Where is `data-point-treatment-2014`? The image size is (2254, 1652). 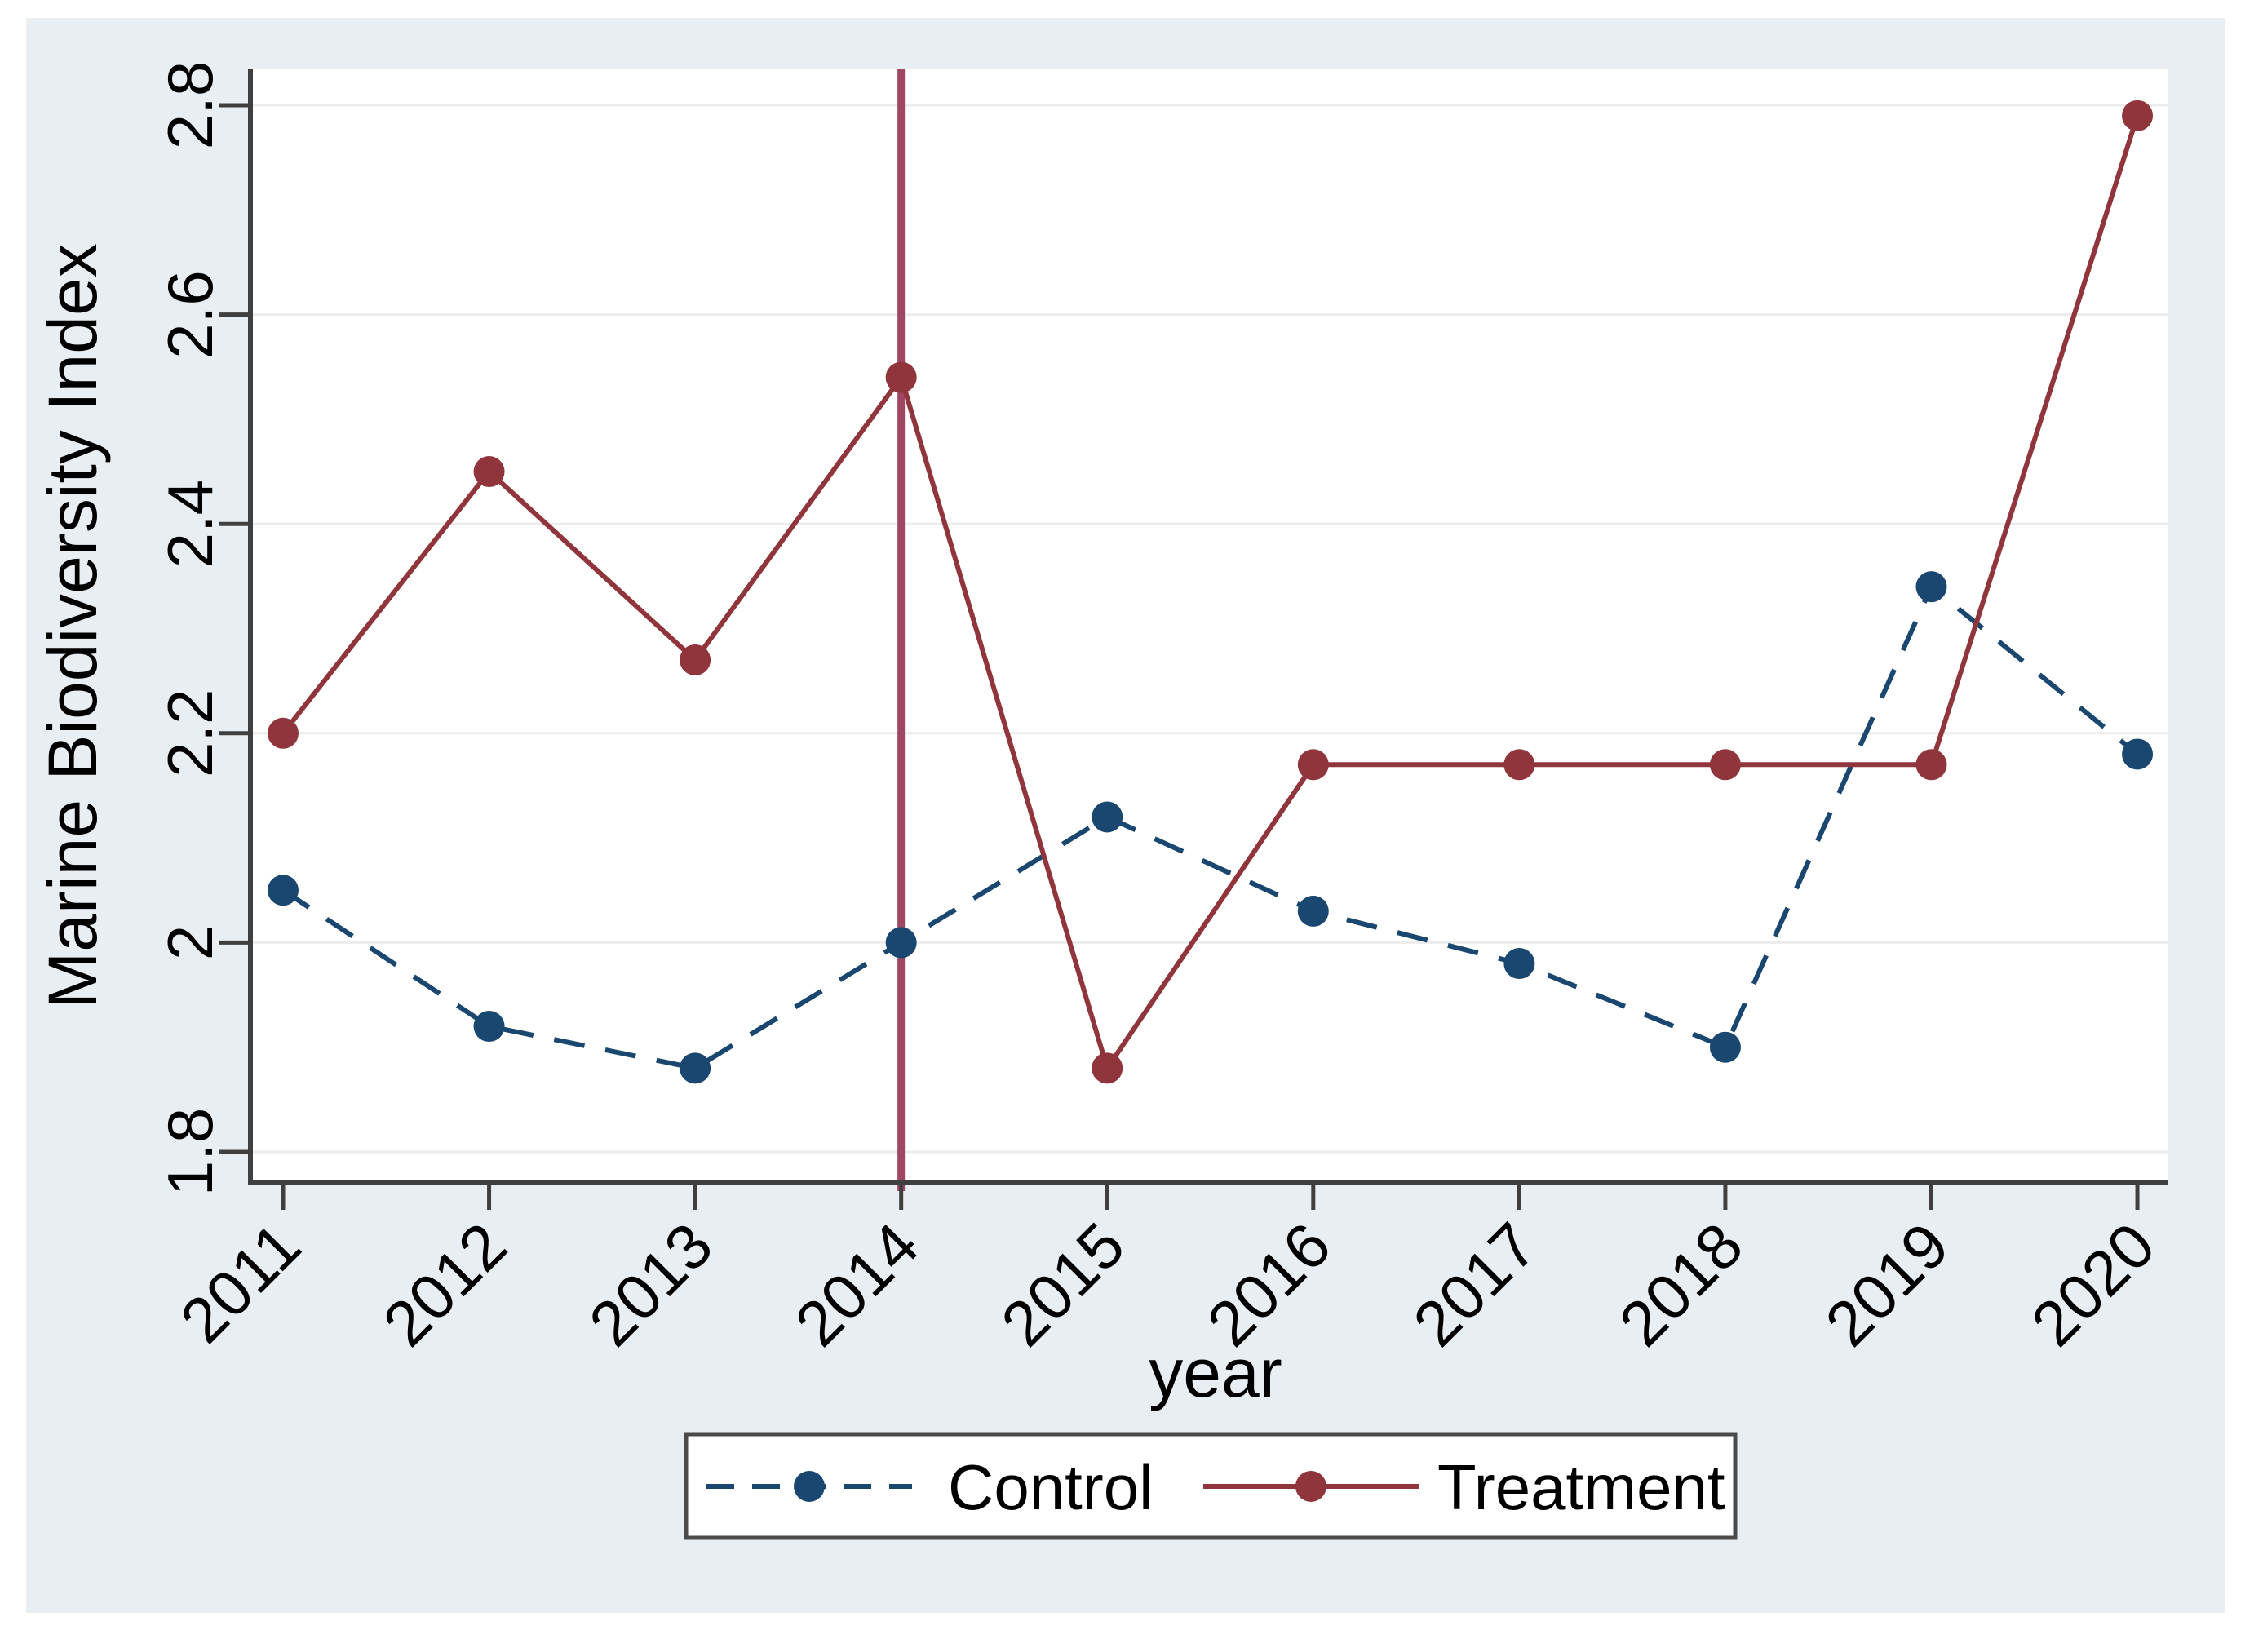 data-point-treatment-2014 is located at coordinates (901, 377).